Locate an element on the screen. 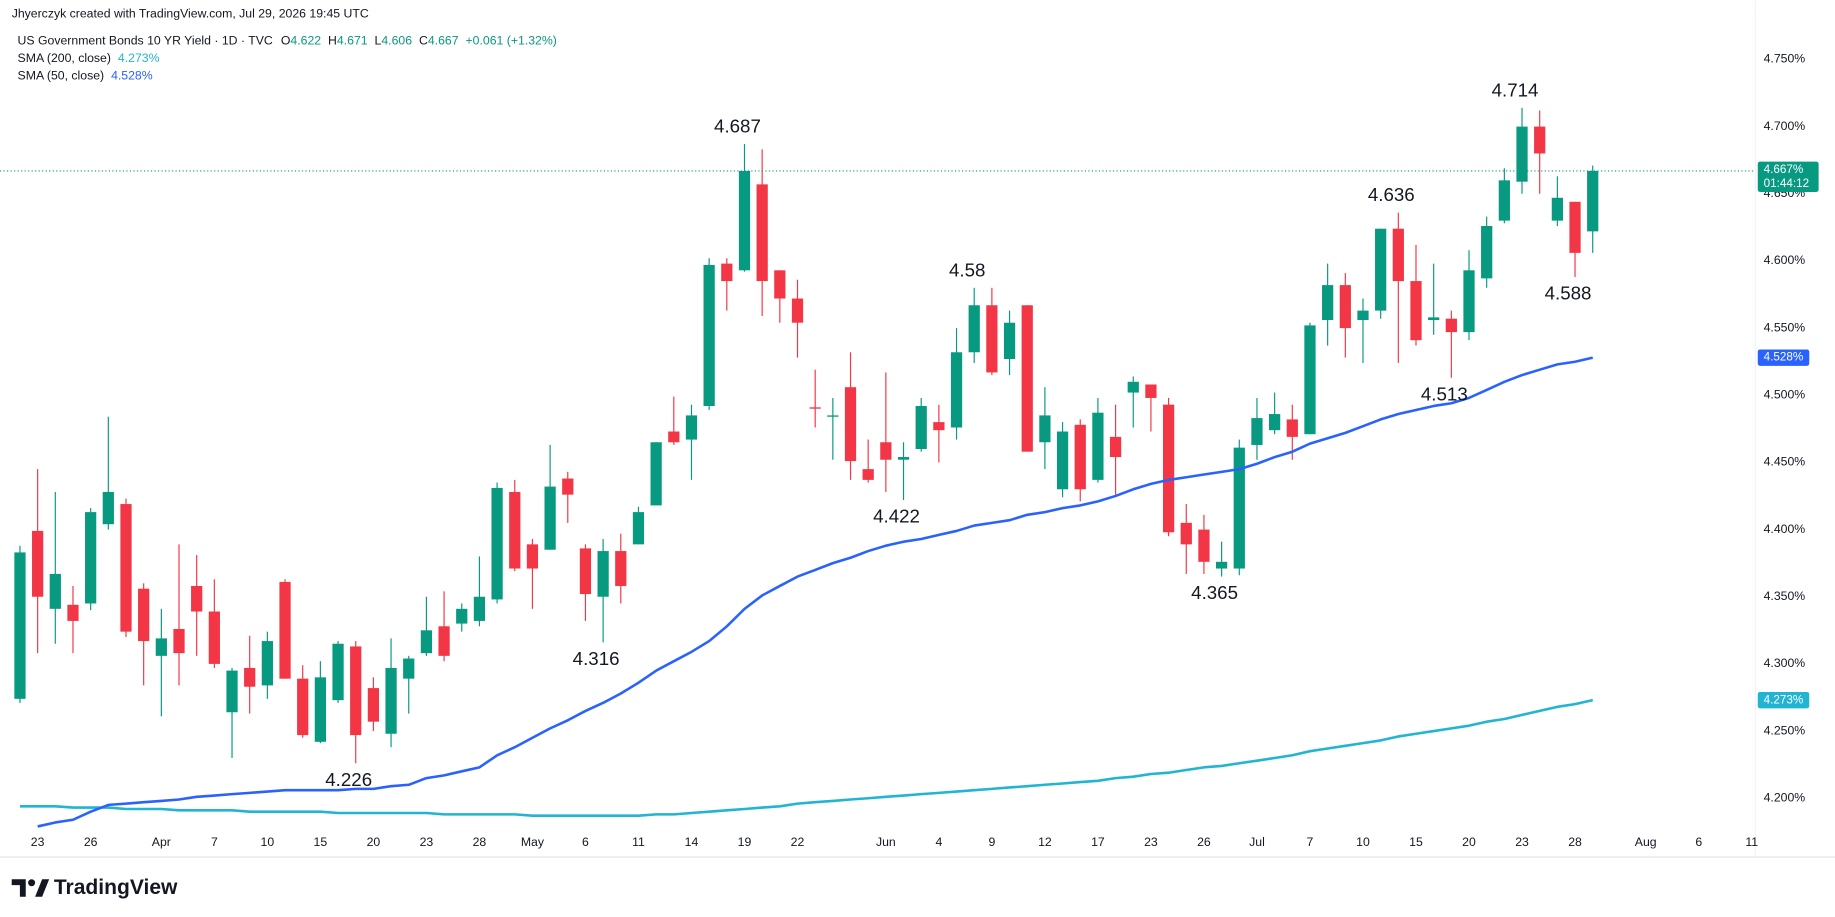  ohlc-key: C is located at coordinates (423, 41).